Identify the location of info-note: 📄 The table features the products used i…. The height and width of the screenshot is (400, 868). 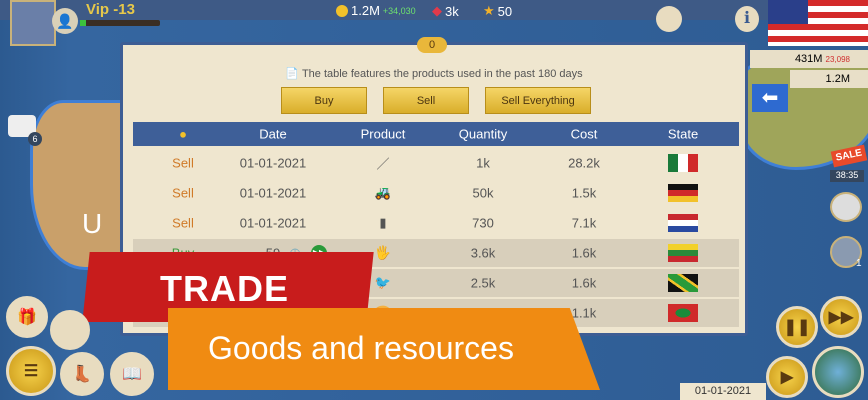
(434, 74).